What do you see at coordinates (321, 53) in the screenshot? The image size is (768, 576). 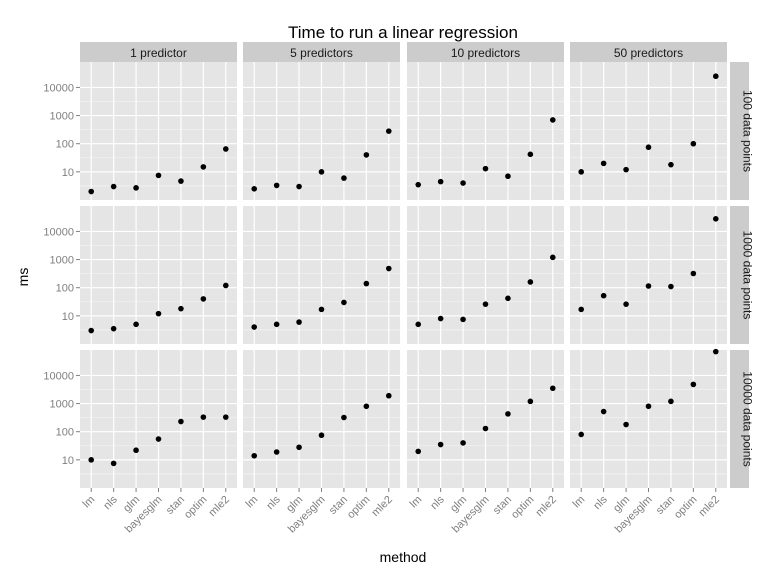 I see `column-strip-label: 5 predictors` at bounding box center [321, 53].